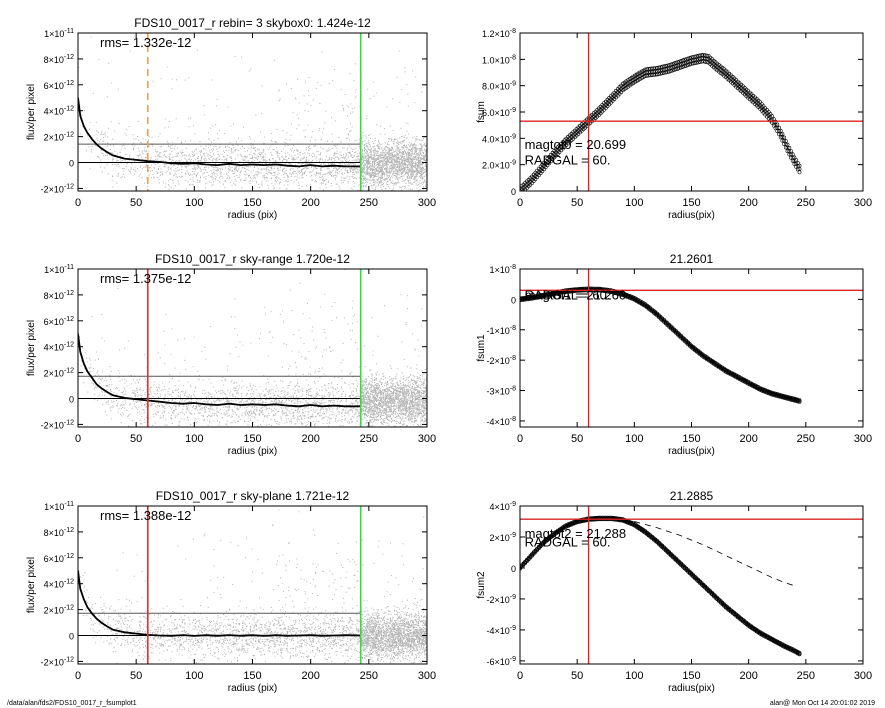 The image size is (885, 708). I want to click on growth-point, so click(792, 154).